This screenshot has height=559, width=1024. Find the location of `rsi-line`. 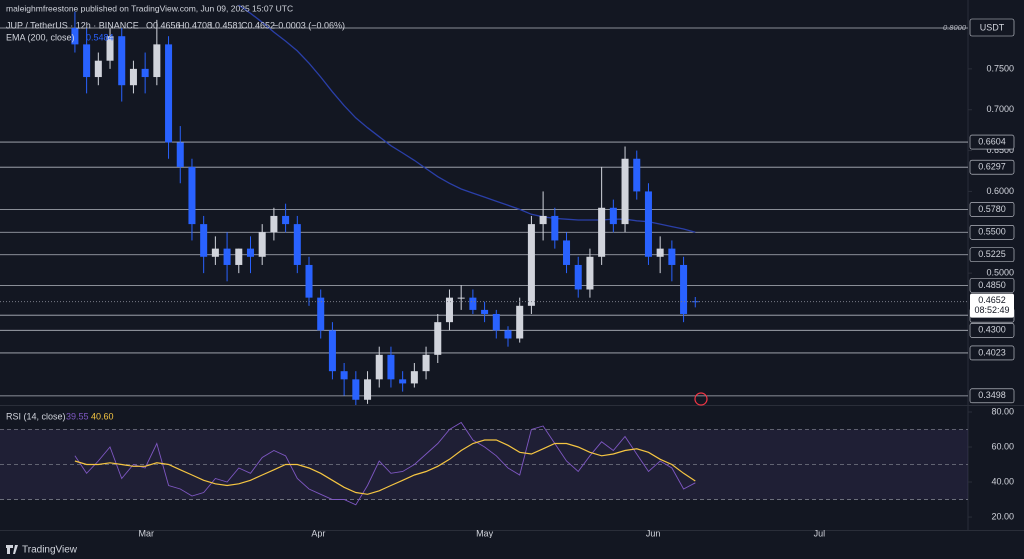

rsi-line is located at coordinates (385, 467).